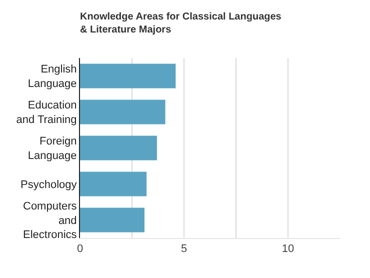 The image size is (370, 278). Describe the element at coordinates (52, 77) in the screenshot. I see `y-tick-label: English Language` at that location.